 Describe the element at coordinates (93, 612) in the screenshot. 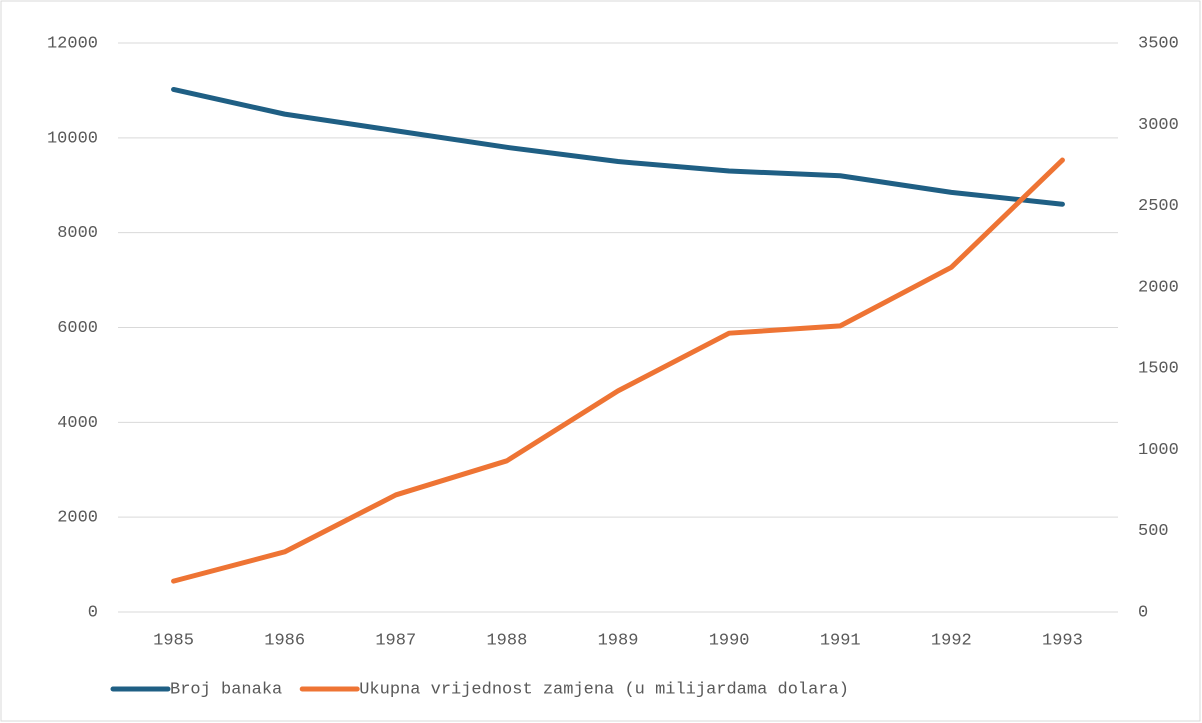

I see `y-tick-label: 0` at that location.